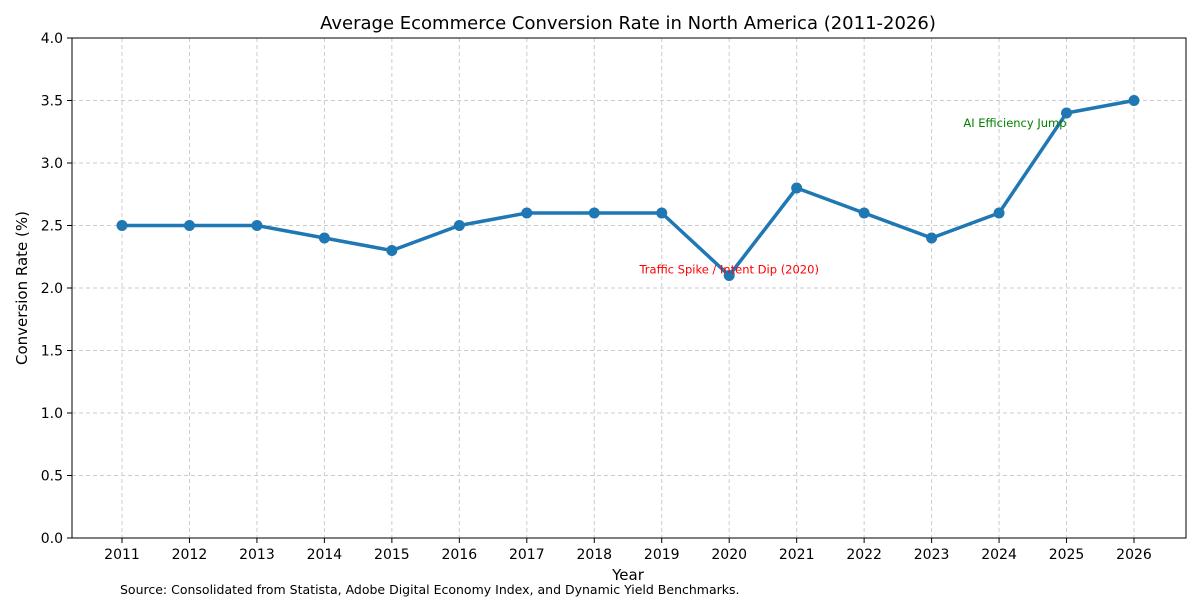 The width and height of the screenshot is (1200, 600). What do you see at coordinates (52, 164) in the screenshot?
I see `y-tick-label: 3.0` at bounding box center [52, 164].